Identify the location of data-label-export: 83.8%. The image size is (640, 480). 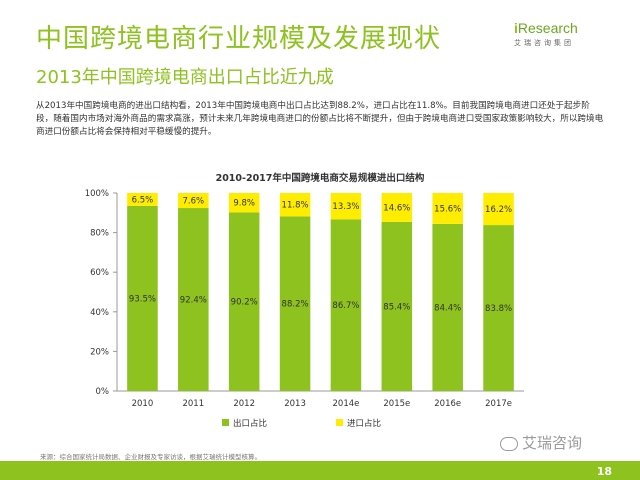
(498, 309).